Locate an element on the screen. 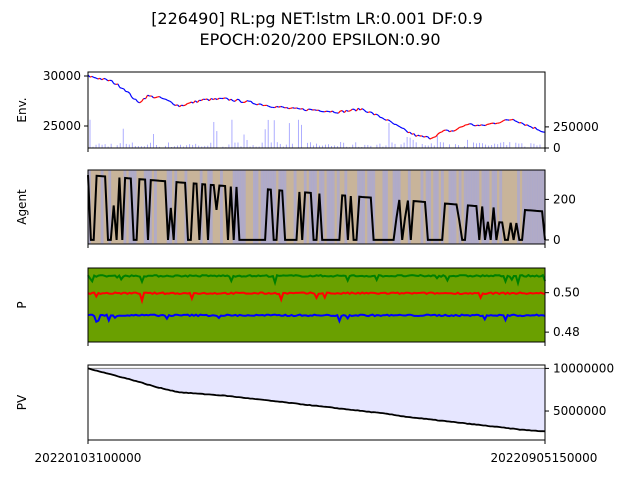 The width and height of the screenshot is (640, 480). right-y-tick-label: 10000000 is located at coordinates (583, 368).